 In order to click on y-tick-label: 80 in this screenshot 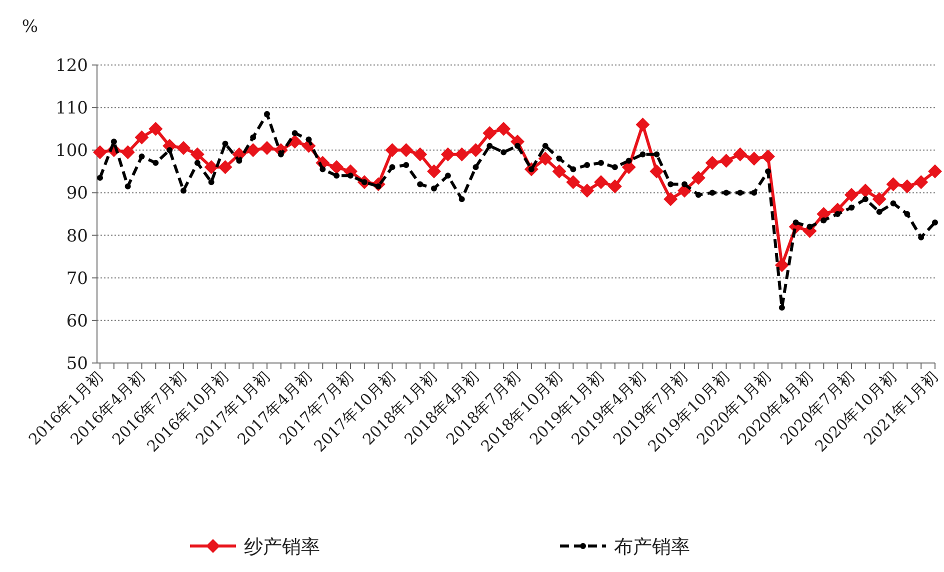, I will do `click(77, 236)`.